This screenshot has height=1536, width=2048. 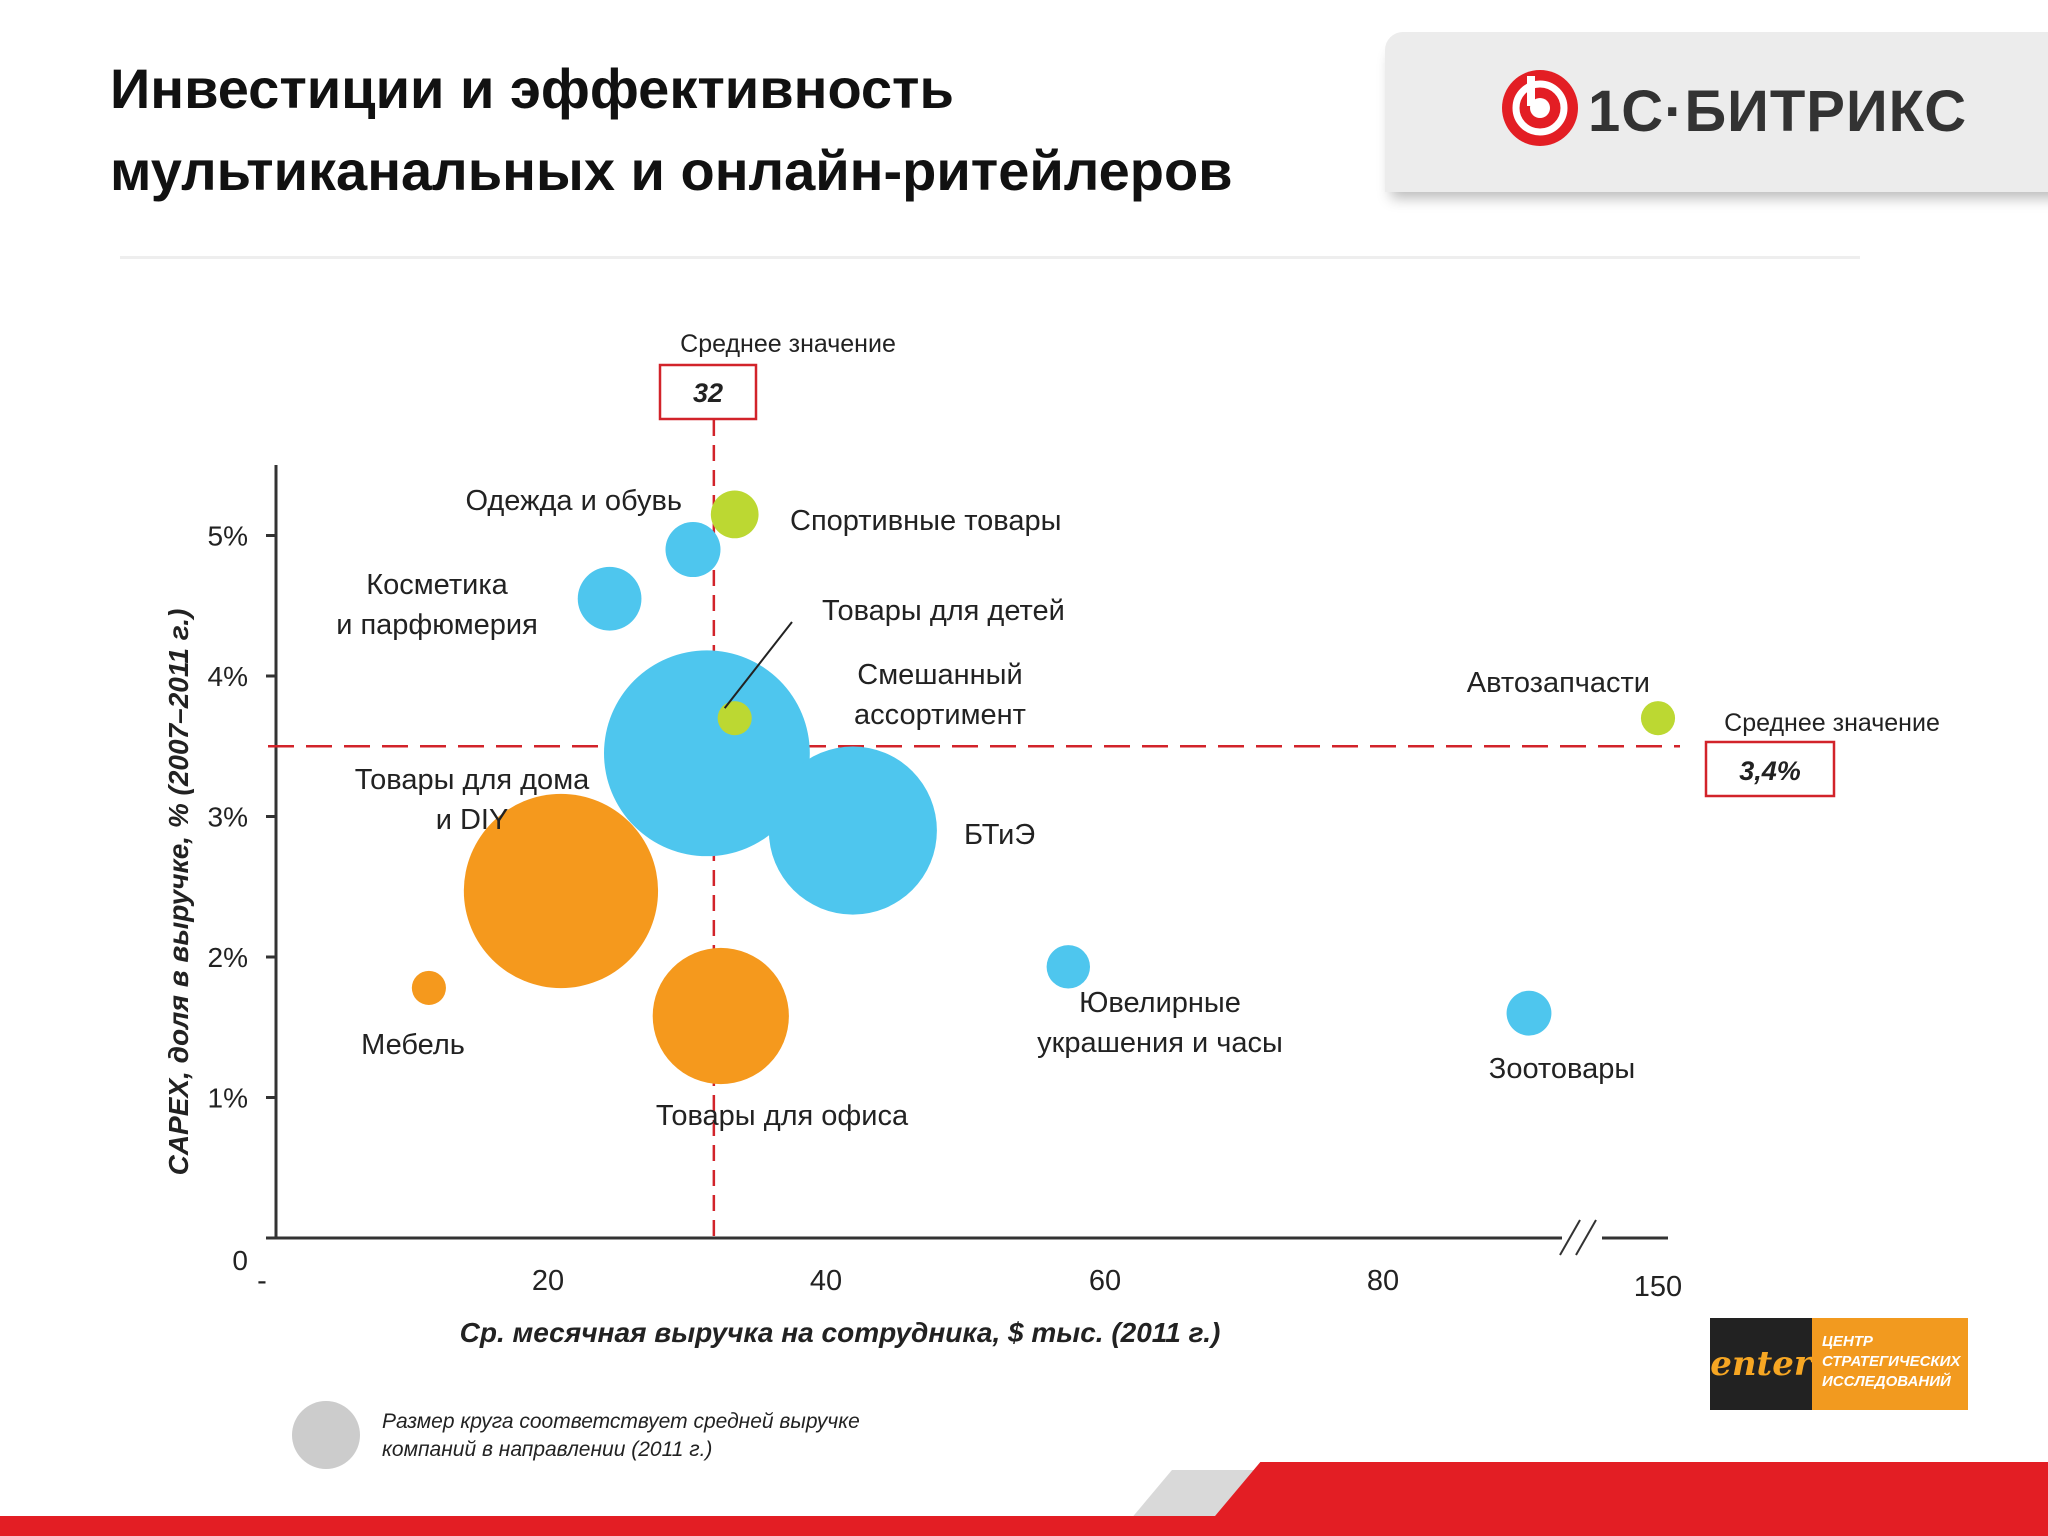 I want to click on bubble-label: Товары для офиса, so click(x=782, y=1116).